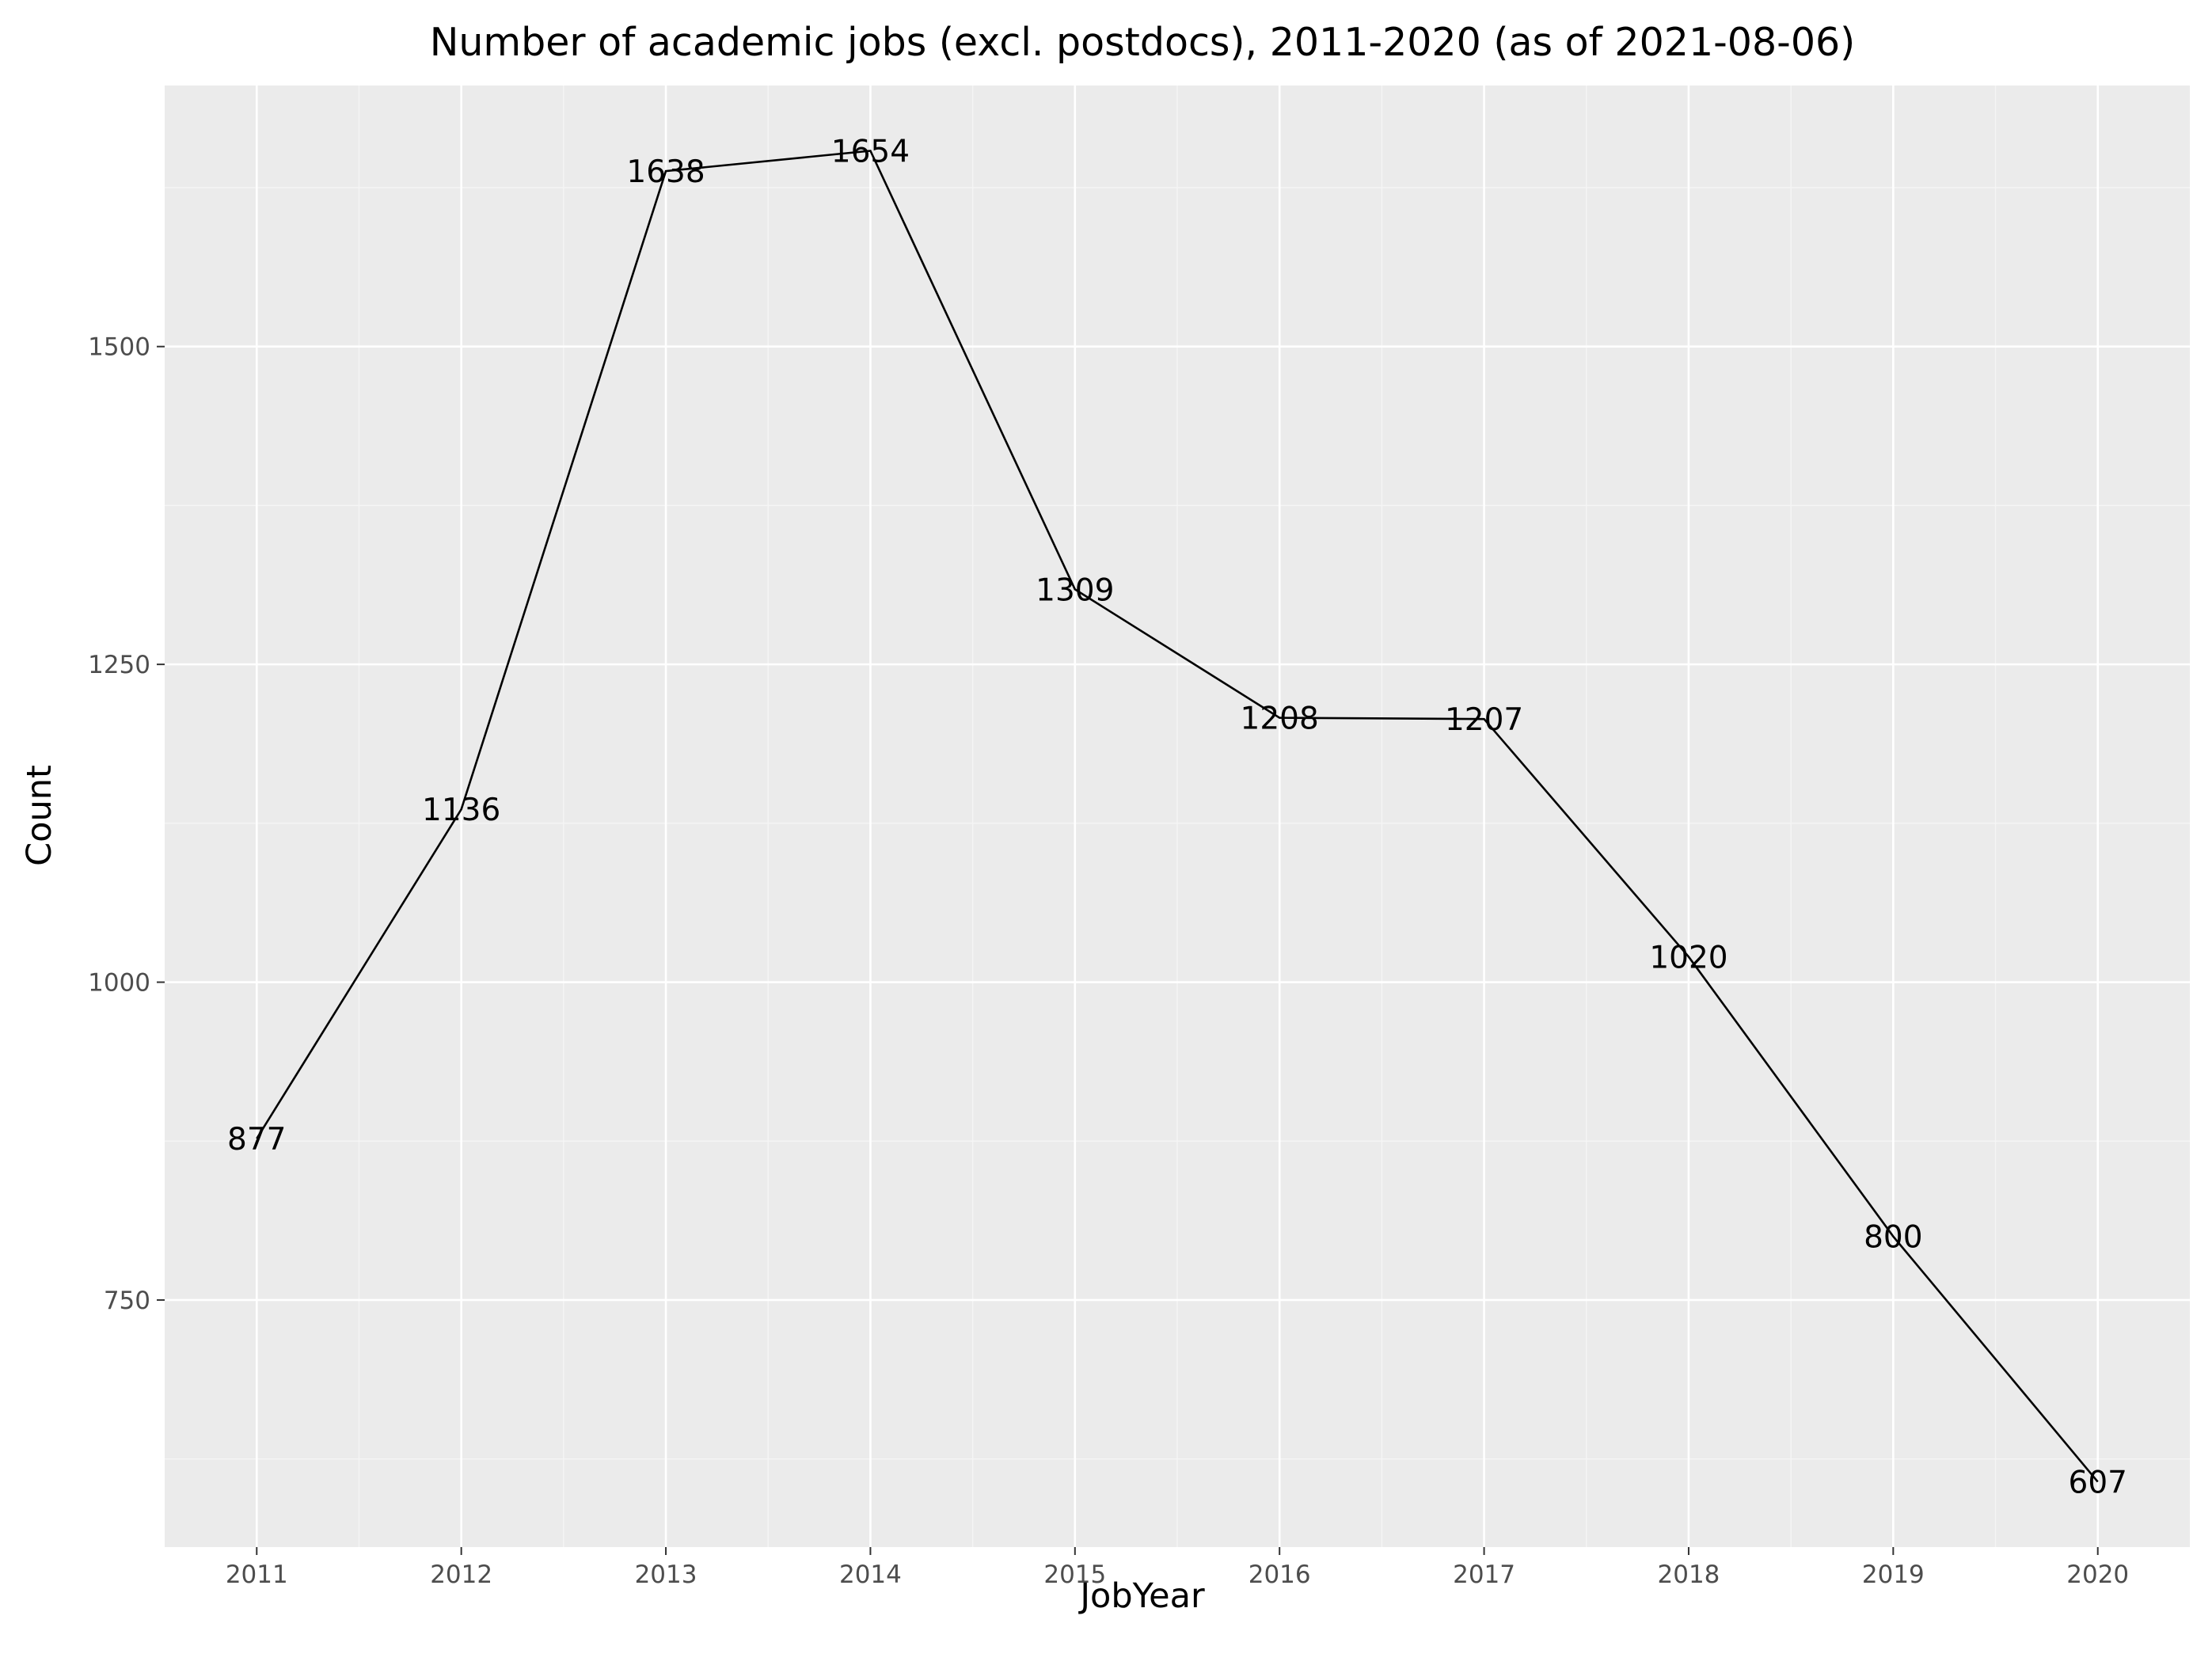 Image resolution: width=2212 pixels, height=1669 pixels. What do you see at coordinates (39, 815) in the screenshot?
I see `y-axis-title: Count` at bounding box center [39, 815].